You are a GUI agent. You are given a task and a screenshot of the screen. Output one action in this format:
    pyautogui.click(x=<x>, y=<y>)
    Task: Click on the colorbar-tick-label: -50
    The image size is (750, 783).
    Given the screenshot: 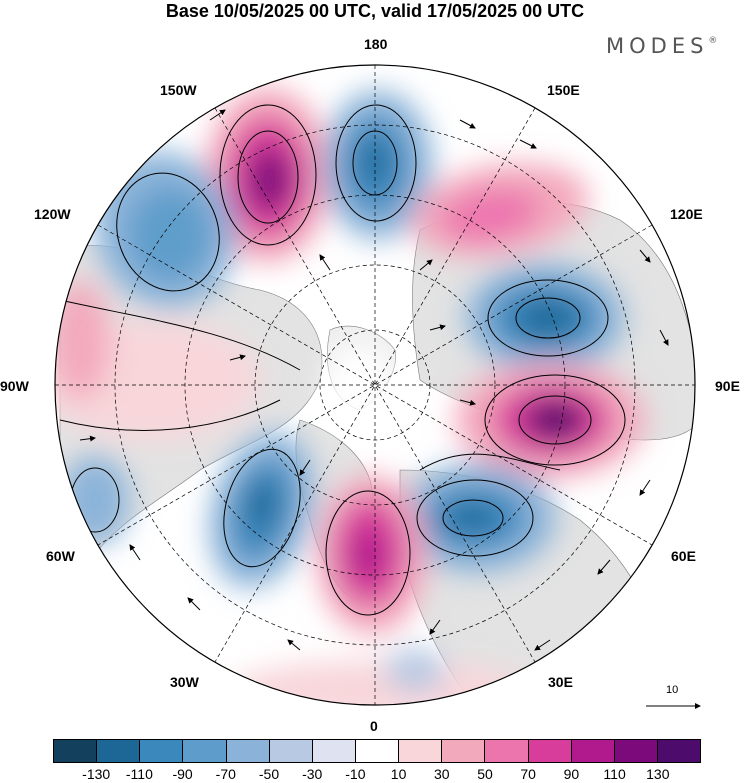 What is the action you would take?
    pyautogui.click(x=269, y=774)
    